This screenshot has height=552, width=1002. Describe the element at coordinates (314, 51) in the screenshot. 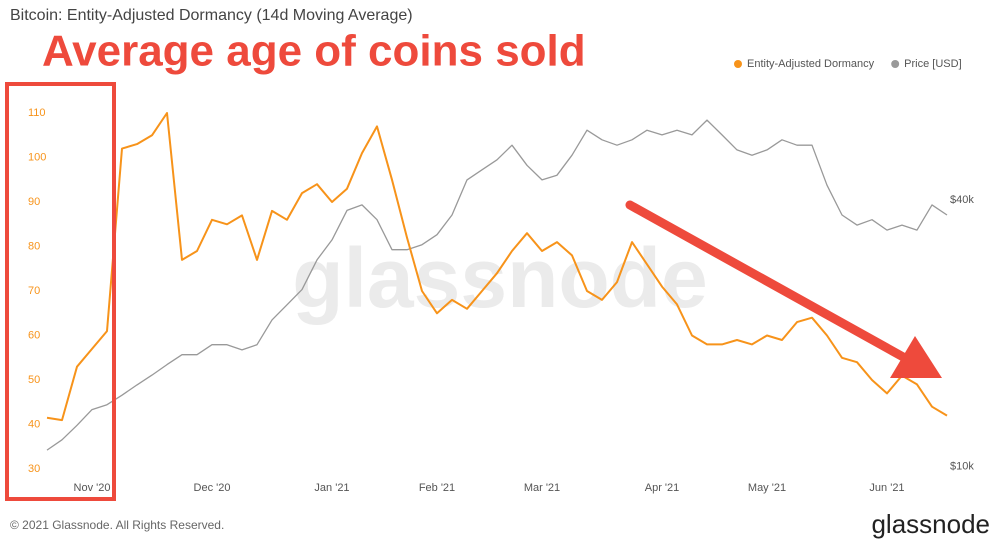

I see `annotation: Average age of coins sold` at that location.